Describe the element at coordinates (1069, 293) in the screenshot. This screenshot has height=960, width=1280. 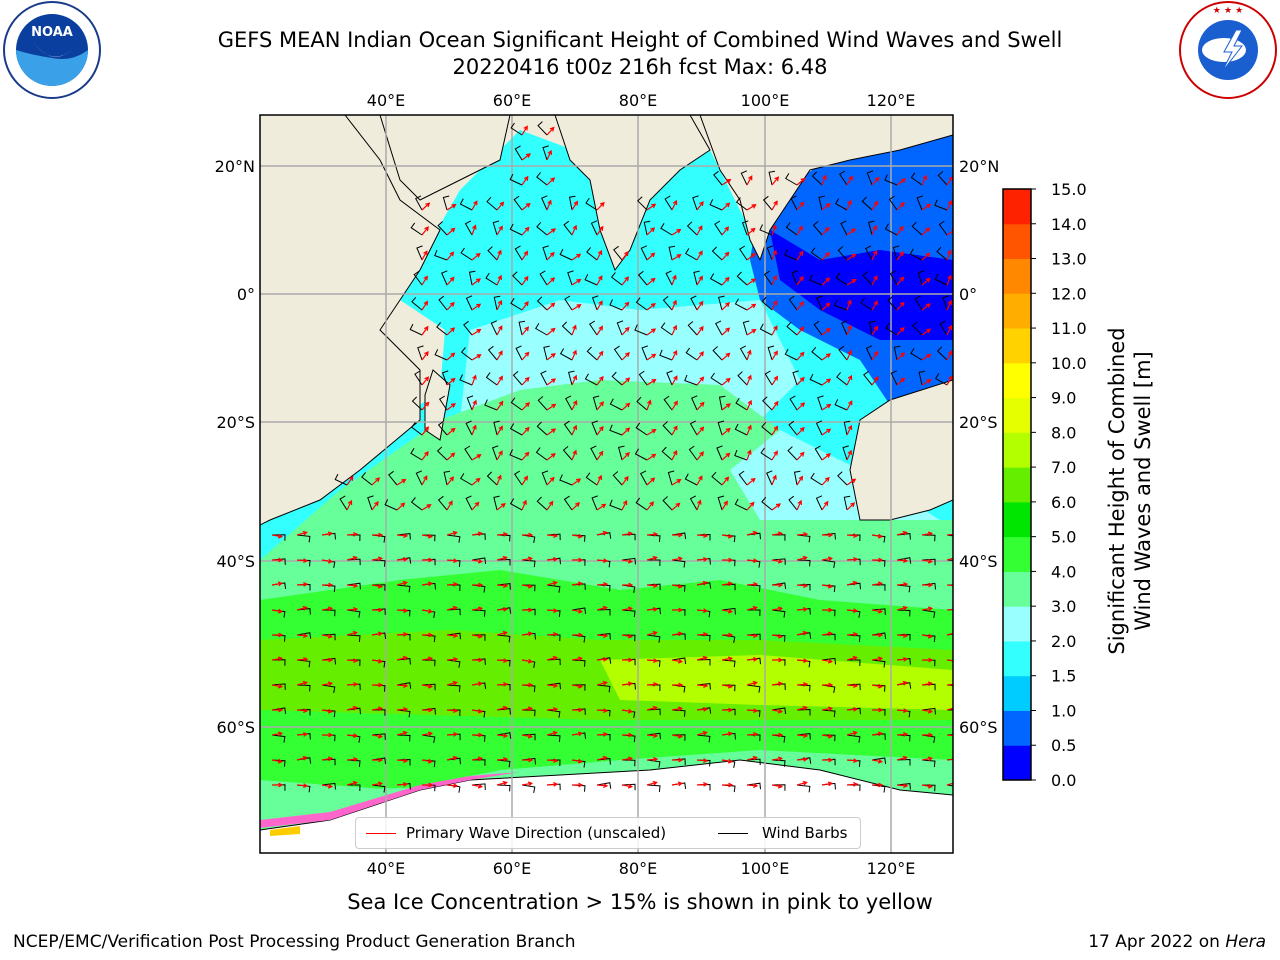
I see `colorbar-tick-label: 12.0` at that location.